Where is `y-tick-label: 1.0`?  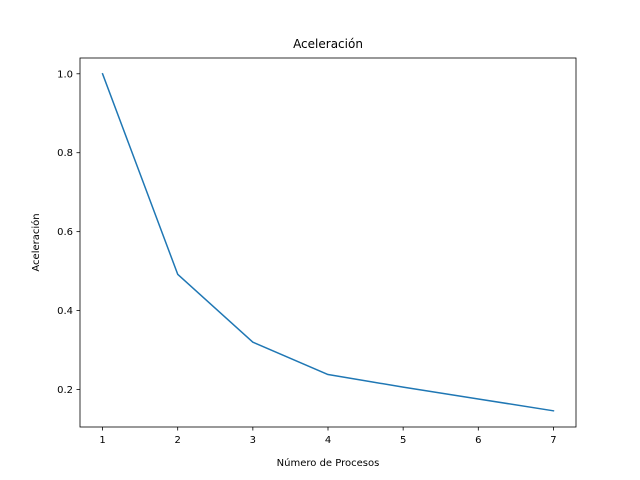 y-tick-label: 1.0 is located at coordinates (65, 74).